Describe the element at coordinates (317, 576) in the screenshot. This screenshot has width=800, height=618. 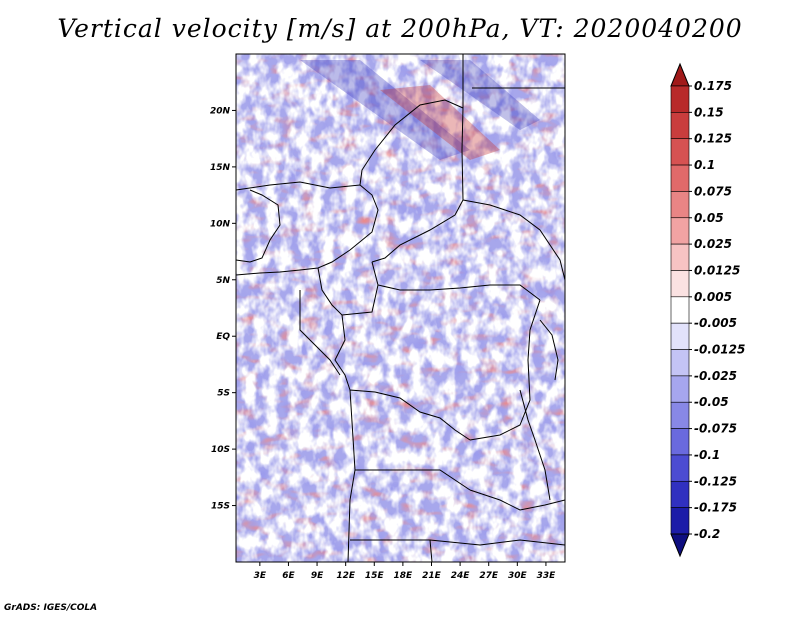
I see `lon-tick-label: 9E` at that location.